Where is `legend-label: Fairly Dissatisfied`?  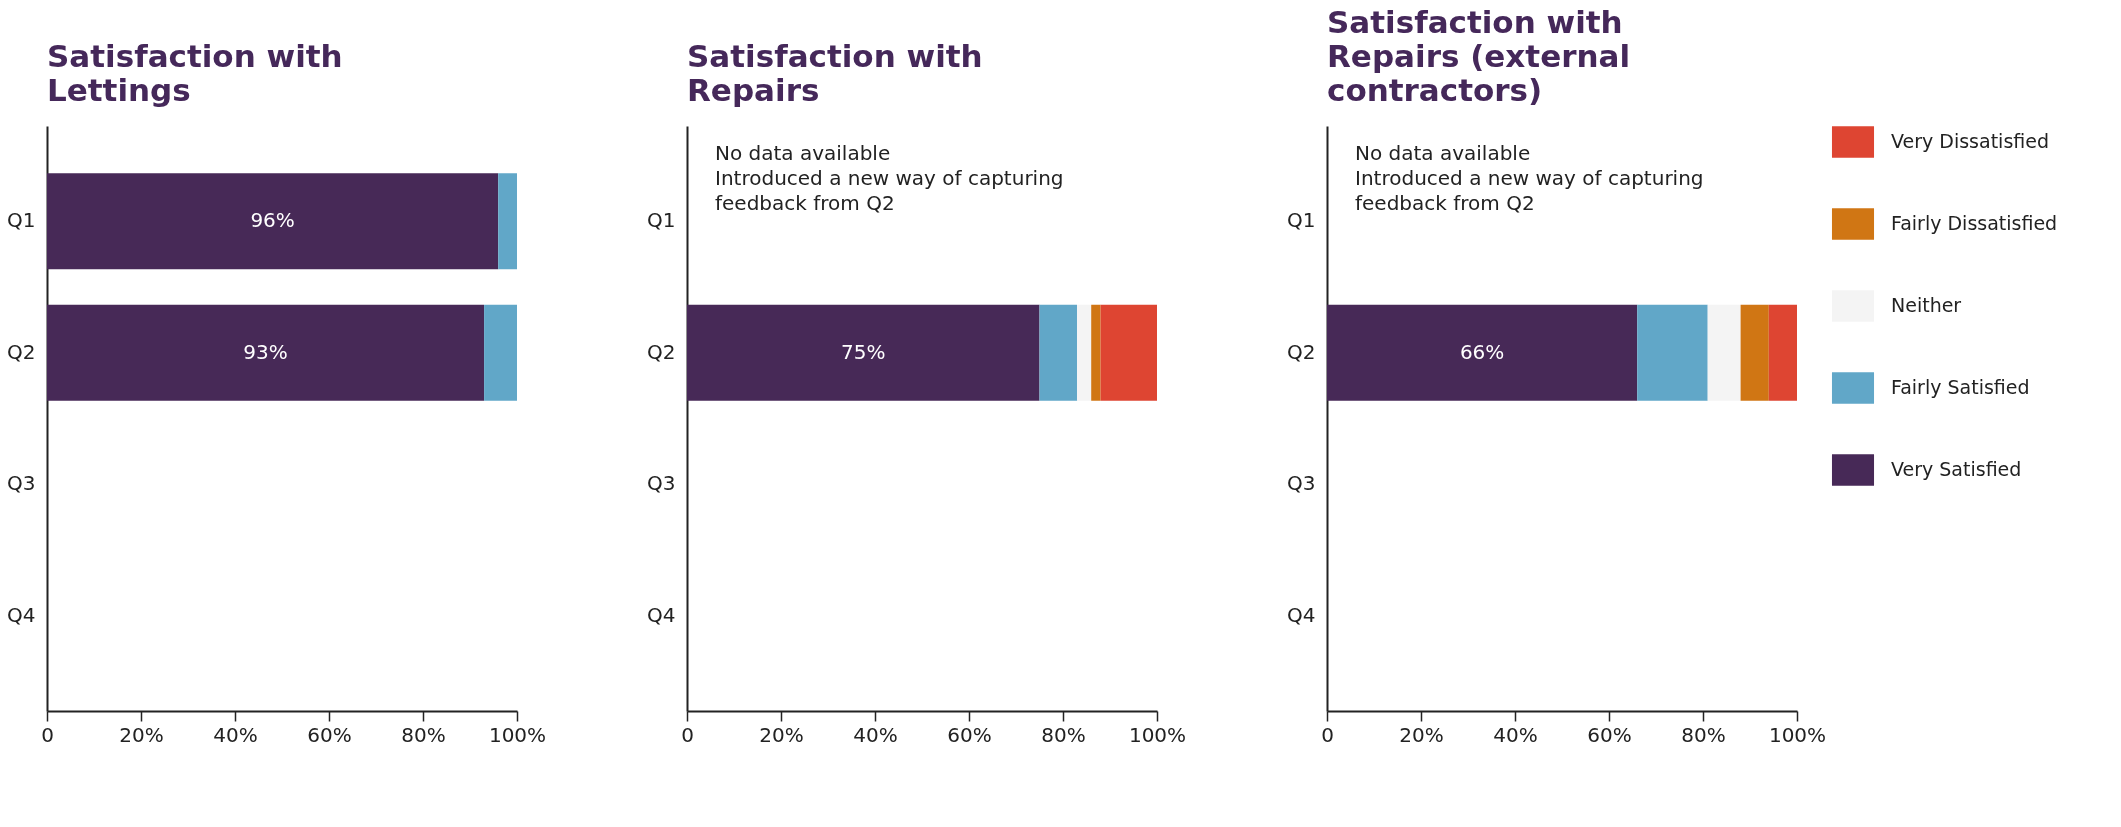 legend-label: Fairly Dissatisfied is located at coordinates (1974, 223).